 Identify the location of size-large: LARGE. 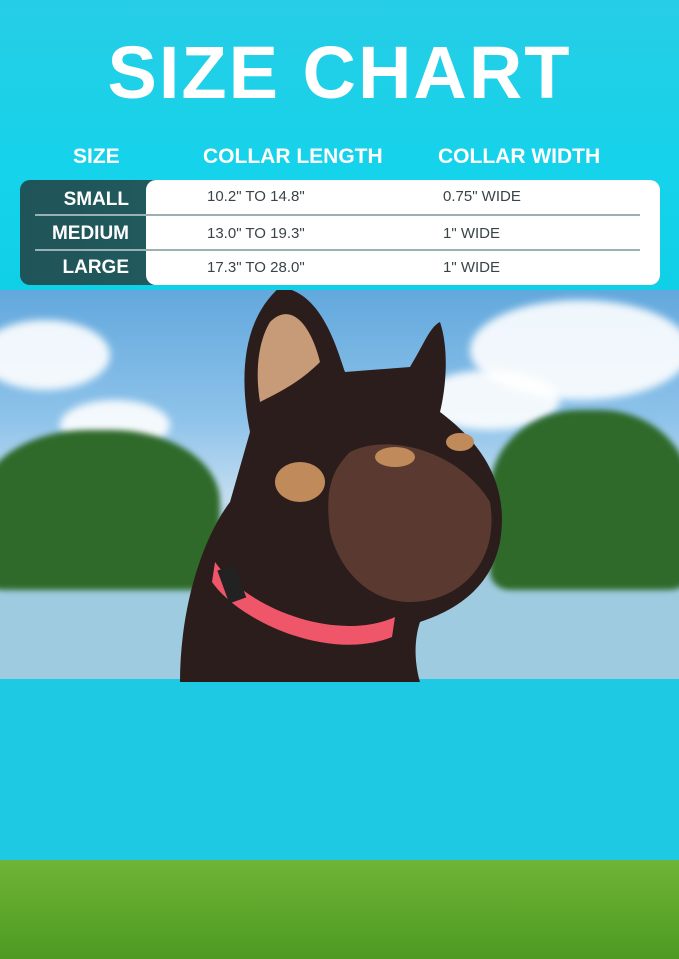
(96, 267).